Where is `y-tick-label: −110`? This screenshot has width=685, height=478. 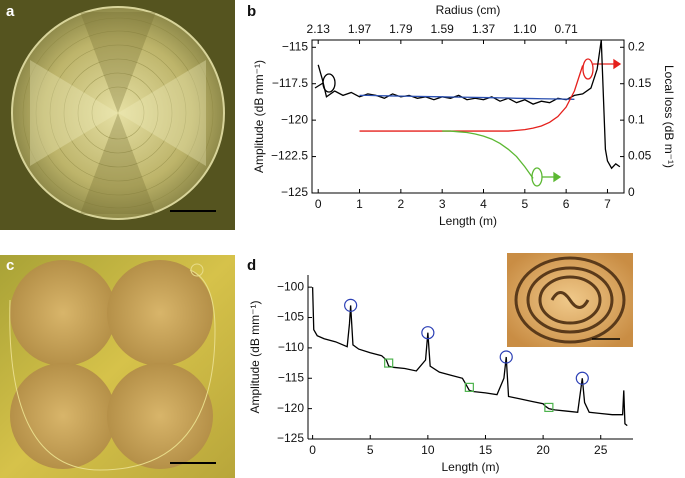
y-tick-label: −110 is located at coordinates (291, 347).